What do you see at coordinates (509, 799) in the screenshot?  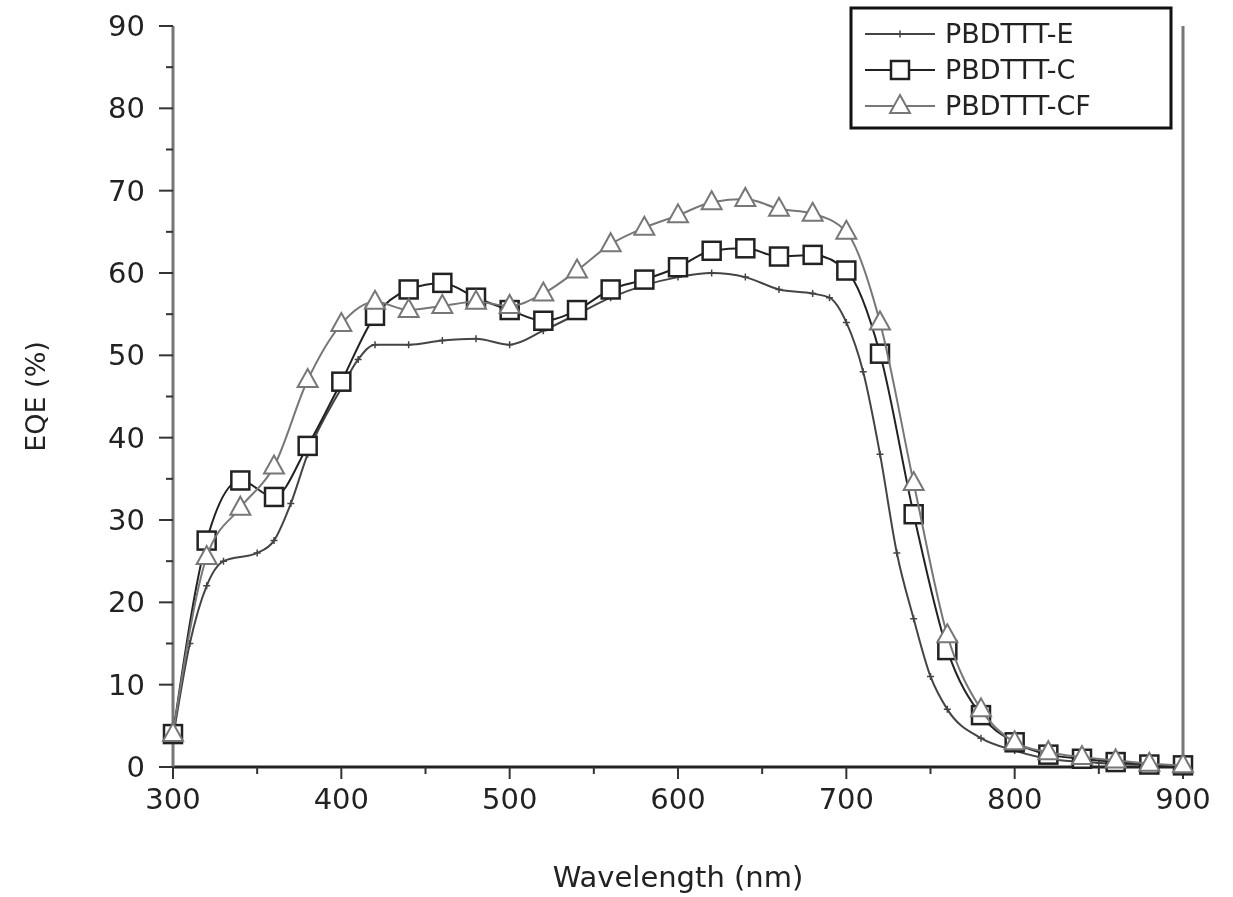 I see `x-tick-label: 500` at bounding box center [509, 799].